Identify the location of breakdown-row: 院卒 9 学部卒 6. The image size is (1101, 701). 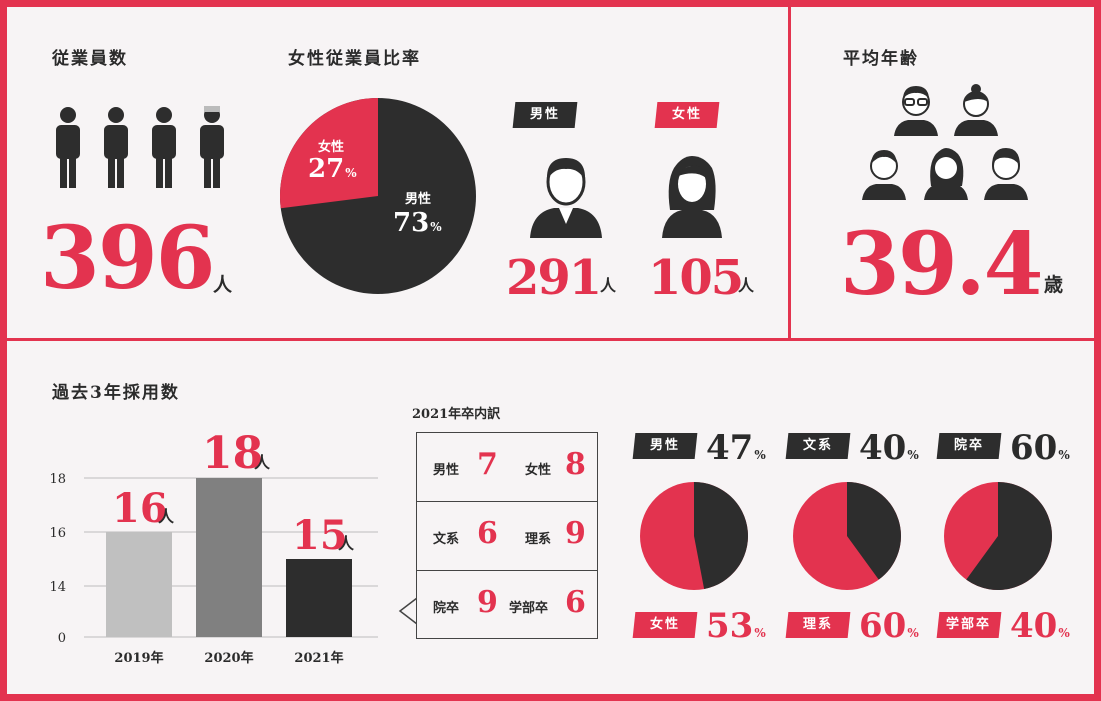
(507, 605).